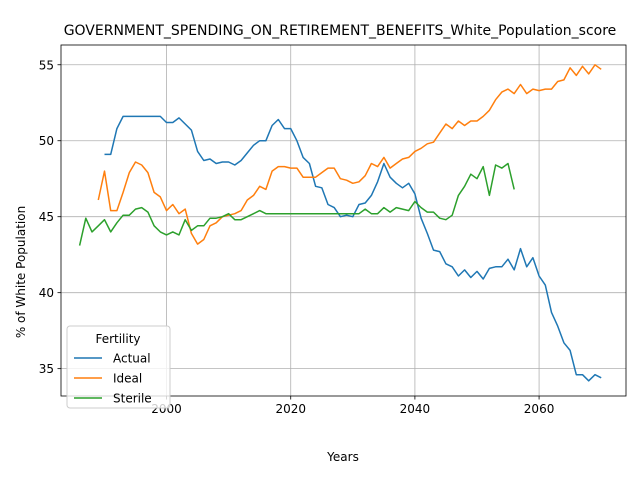 The height and width of the screenshot is (480, 640). Describe the element at coordinates (296, 204) in the screenshot. I see `series-line-sterile` at that location.